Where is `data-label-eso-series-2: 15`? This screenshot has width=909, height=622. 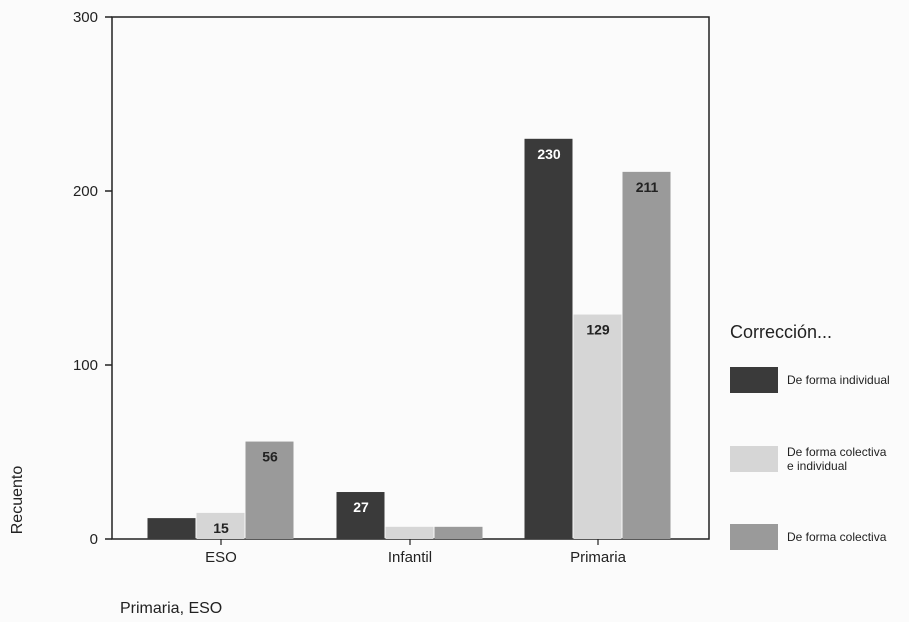 data-label-eso-series-2: 15 is located at coordinates (221, 528).